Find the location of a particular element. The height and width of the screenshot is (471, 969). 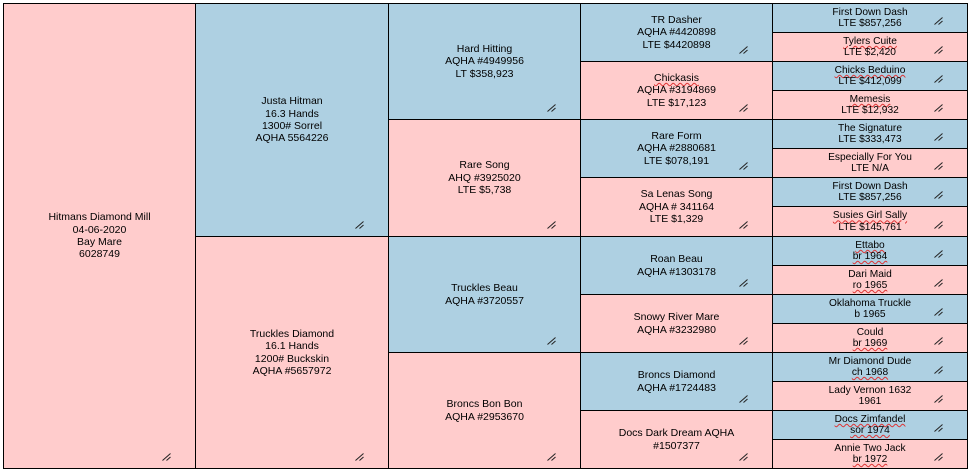

gen3-horse-3-cell: Truckles Beau AQHA #3720557 is located at coordinates (485, 295).